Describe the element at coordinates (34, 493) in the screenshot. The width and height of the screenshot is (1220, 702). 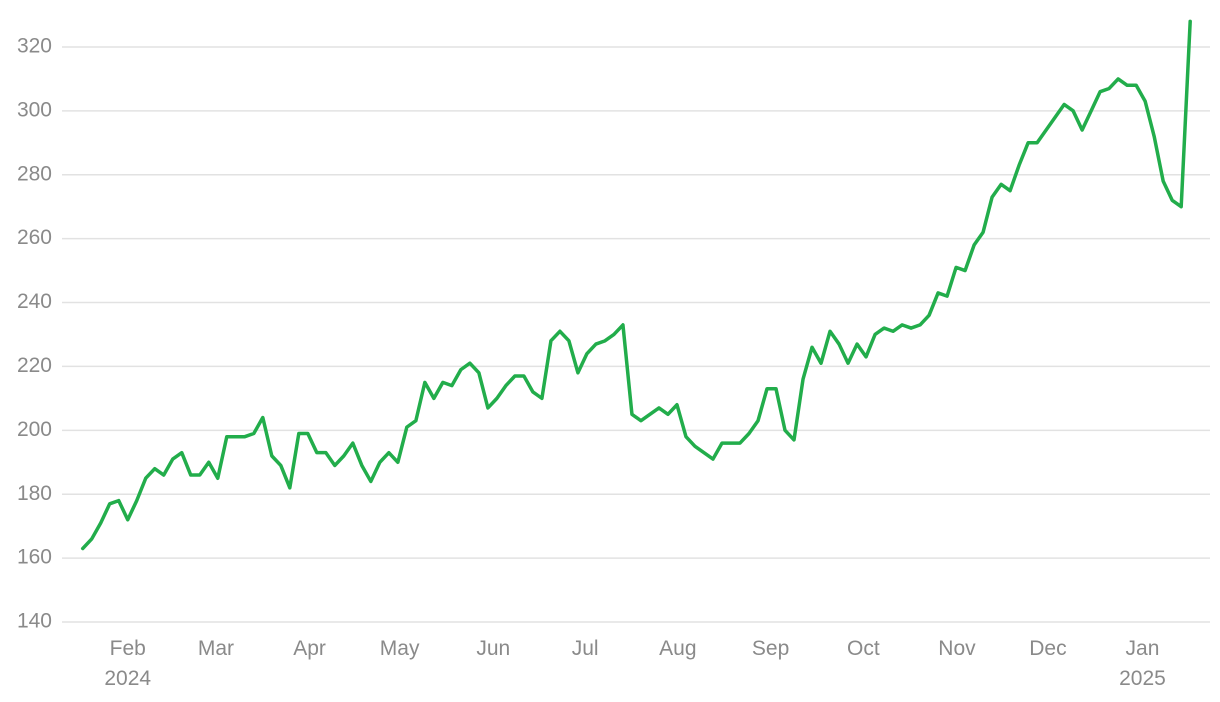
I see `y-tick-label: 180` at that location.